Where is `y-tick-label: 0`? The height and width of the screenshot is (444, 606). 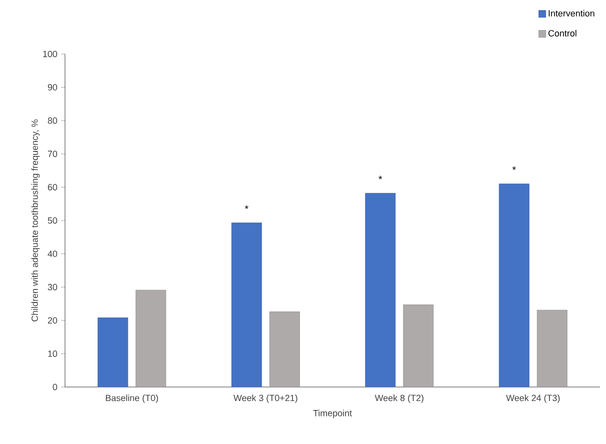
y-tick-label: 0 is located at coordinates (55, 387).